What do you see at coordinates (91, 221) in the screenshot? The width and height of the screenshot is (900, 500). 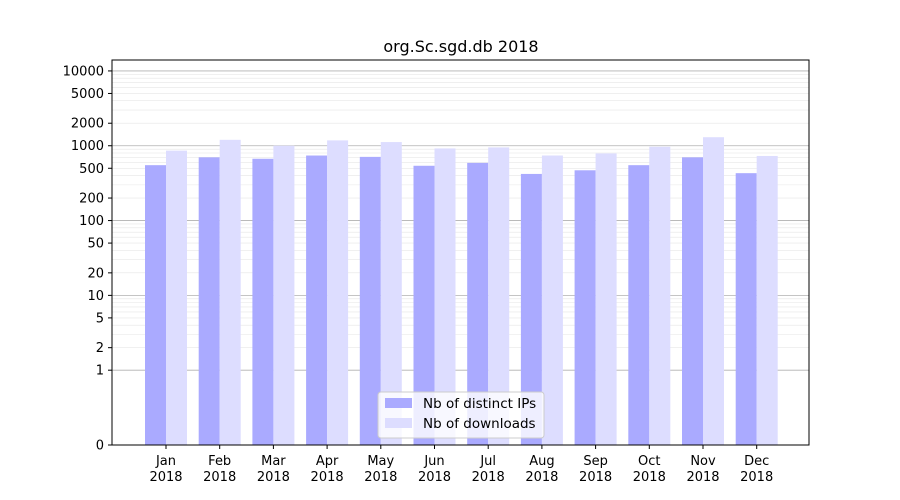 I see `y-tick-label: 100` at bounding box center [91, 221].